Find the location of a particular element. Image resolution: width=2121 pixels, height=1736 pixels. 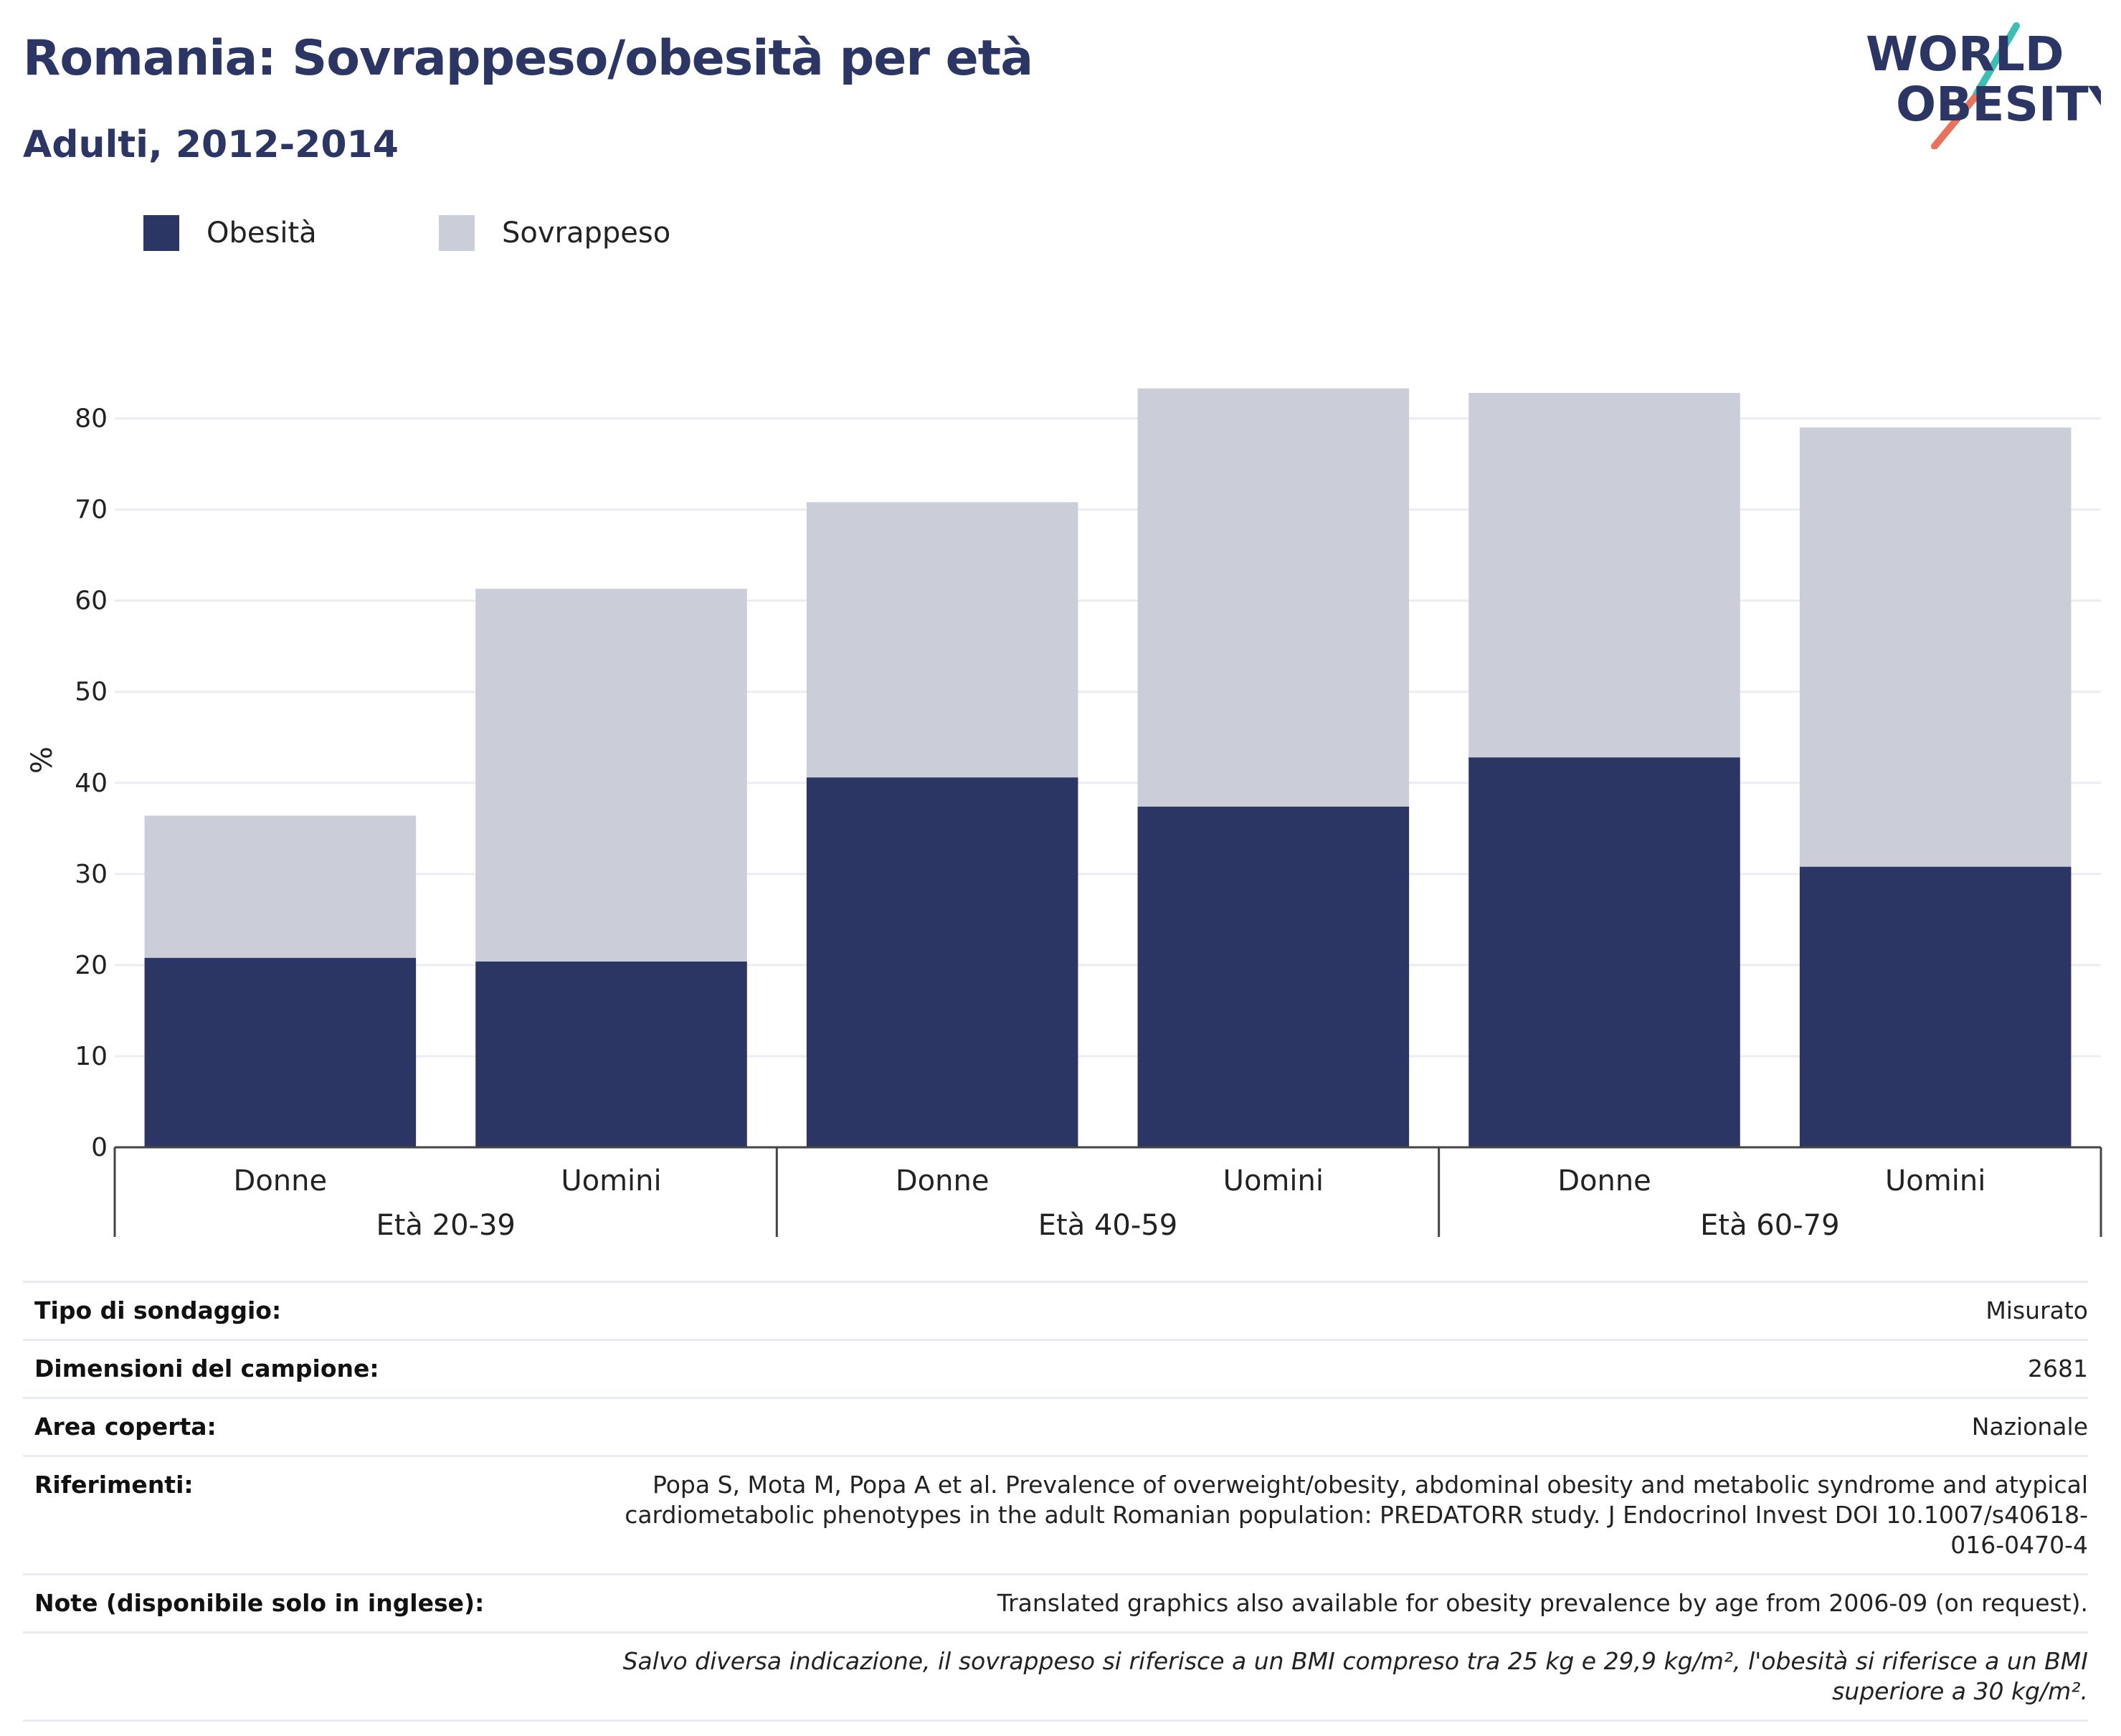

chart-subtitle: Adulti, 2012-2014 is located at coordinates (211, 144).